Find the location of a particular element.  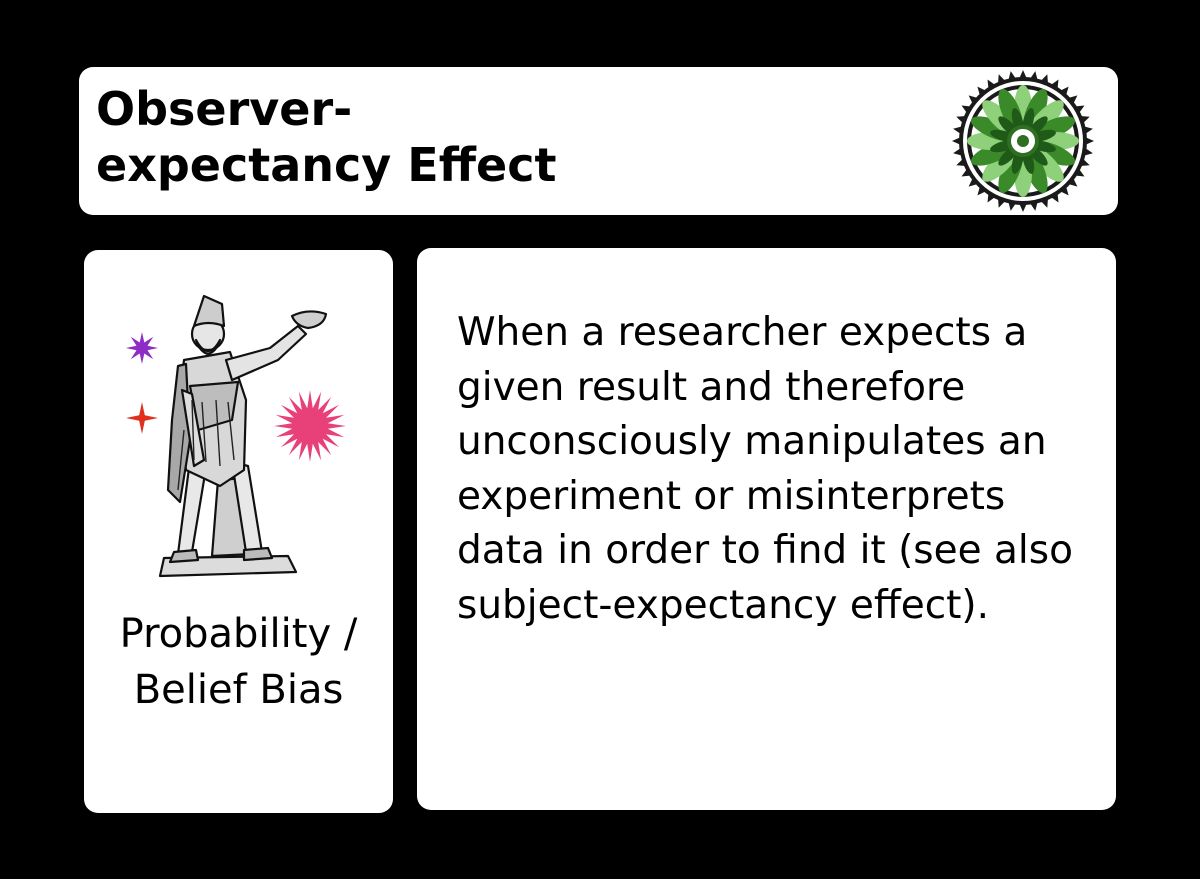

statue-shading is located at coordinates (206, 445).